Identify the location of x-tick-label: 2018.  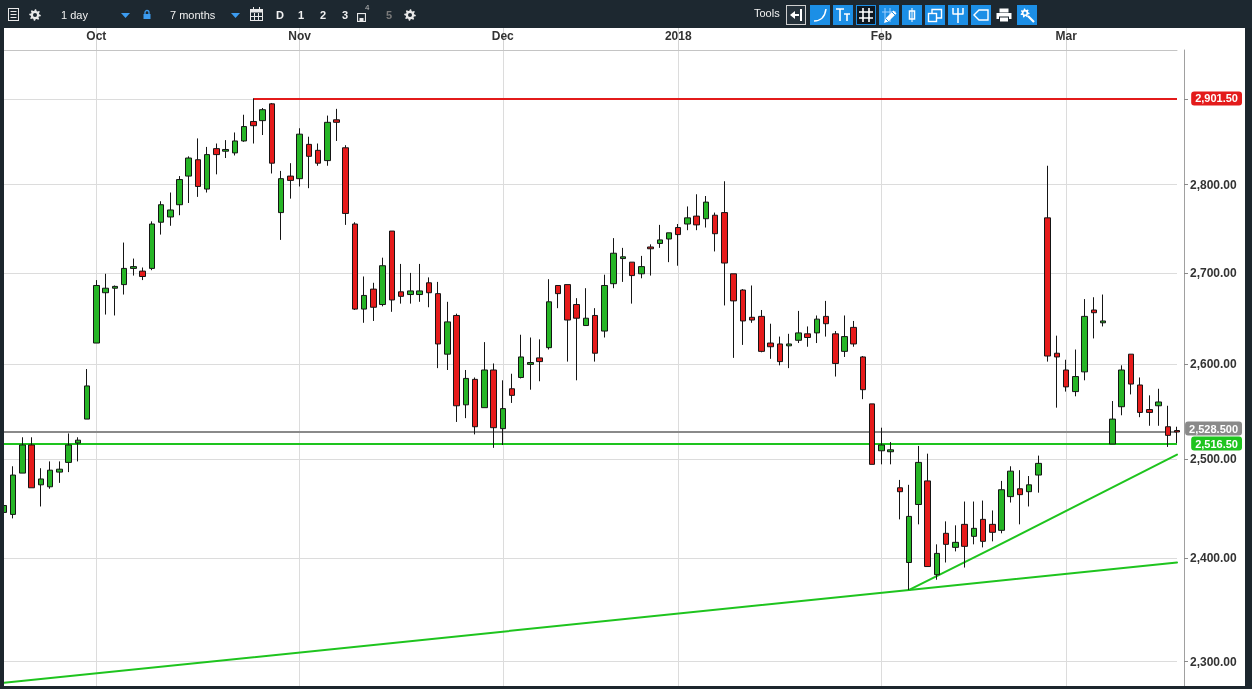
(678, 36).